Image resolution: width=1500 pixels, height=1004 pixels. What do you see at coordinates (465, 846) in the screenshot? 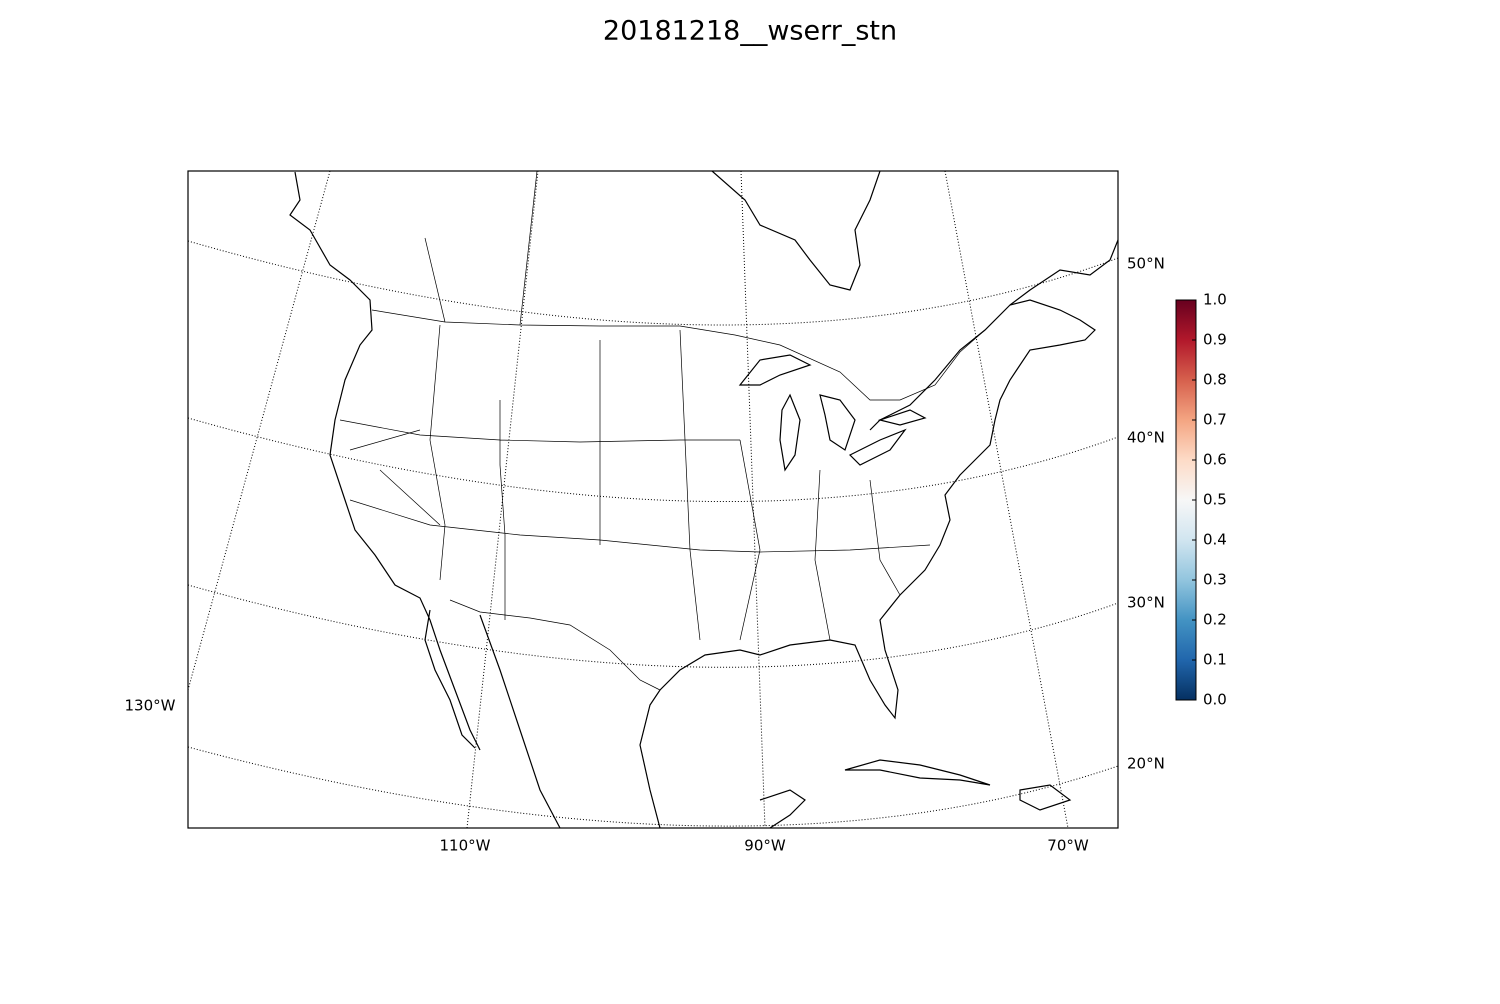
I see `meridian-label: 110°W` at bounding box center [465, 846].